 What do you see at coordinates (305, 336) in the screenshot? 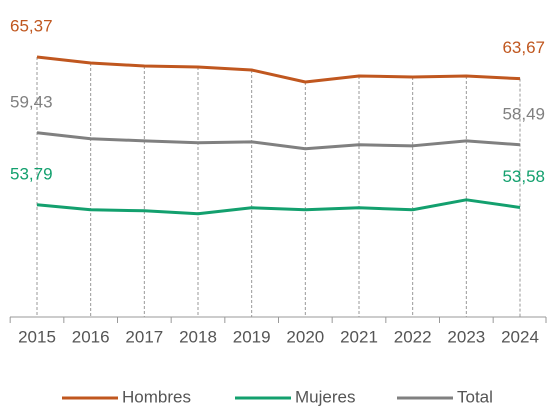
I see `x-tick-label: 2020` at bounding box center [305, 336].